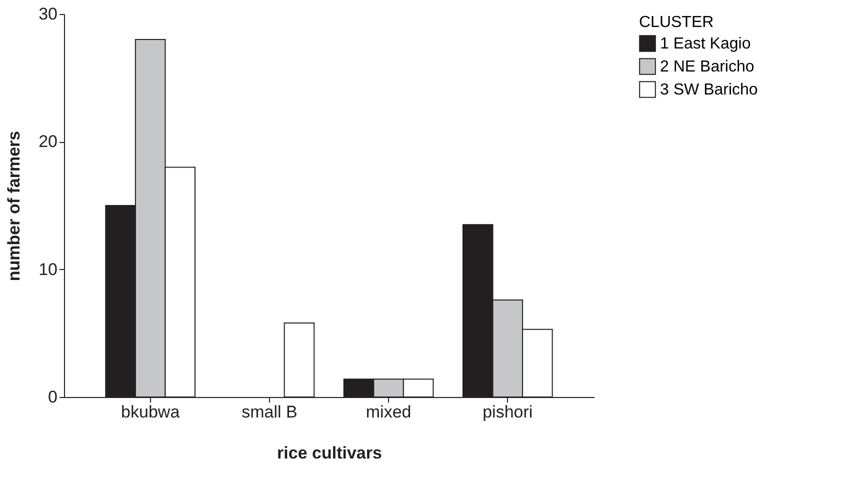 Image resolution: width=864 pixels, height=482 pixels. I want to click on legend-label: 2 NE Baricho, so click(707, 67).